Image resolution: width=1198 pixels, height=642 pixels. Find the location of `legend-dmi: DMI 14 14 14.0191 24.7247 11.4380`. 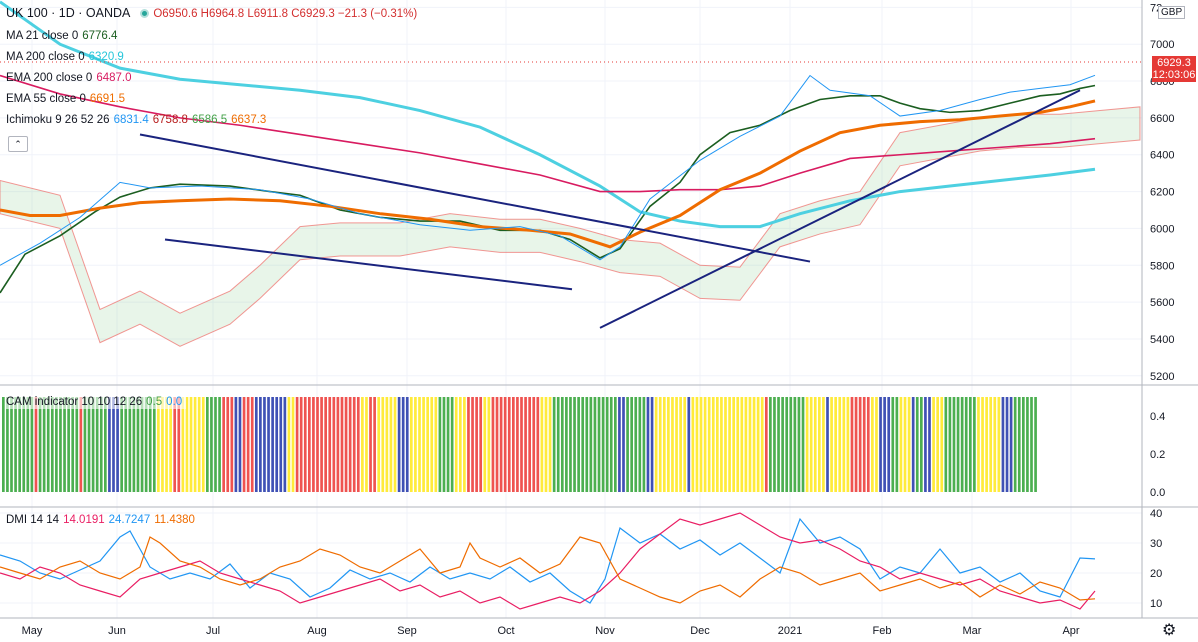

legend-dmi: DMI 14 14 14.0191 24.7247 11.4380 is located at coordinates (100, 520).